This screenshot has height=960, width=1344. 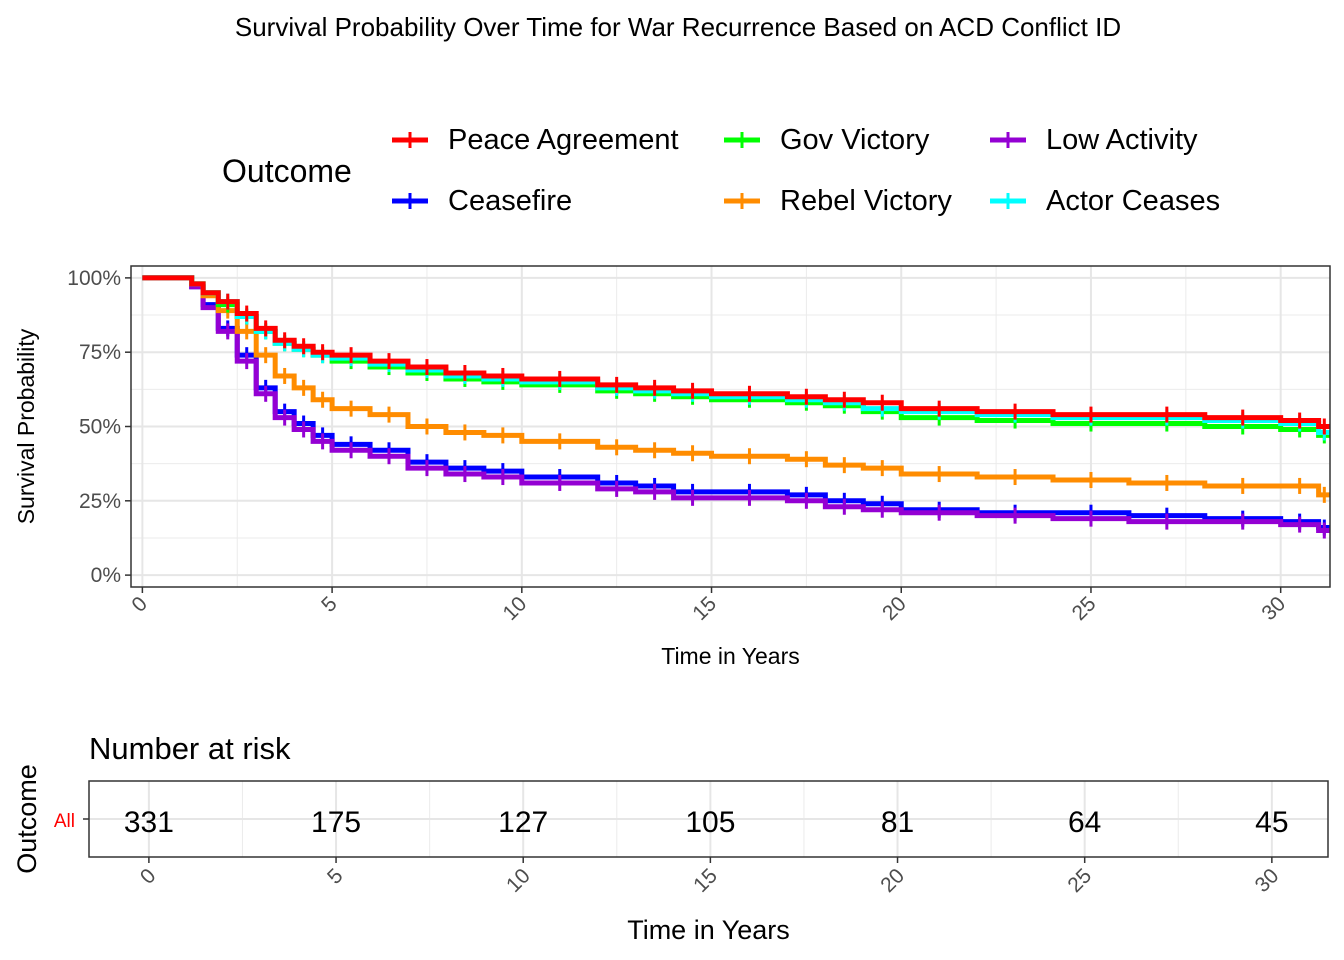 What do you see at coordinates (730, 656) in the screenshot?
I see `x-axis-label: Time in Years` at bounding box center [730, 656].